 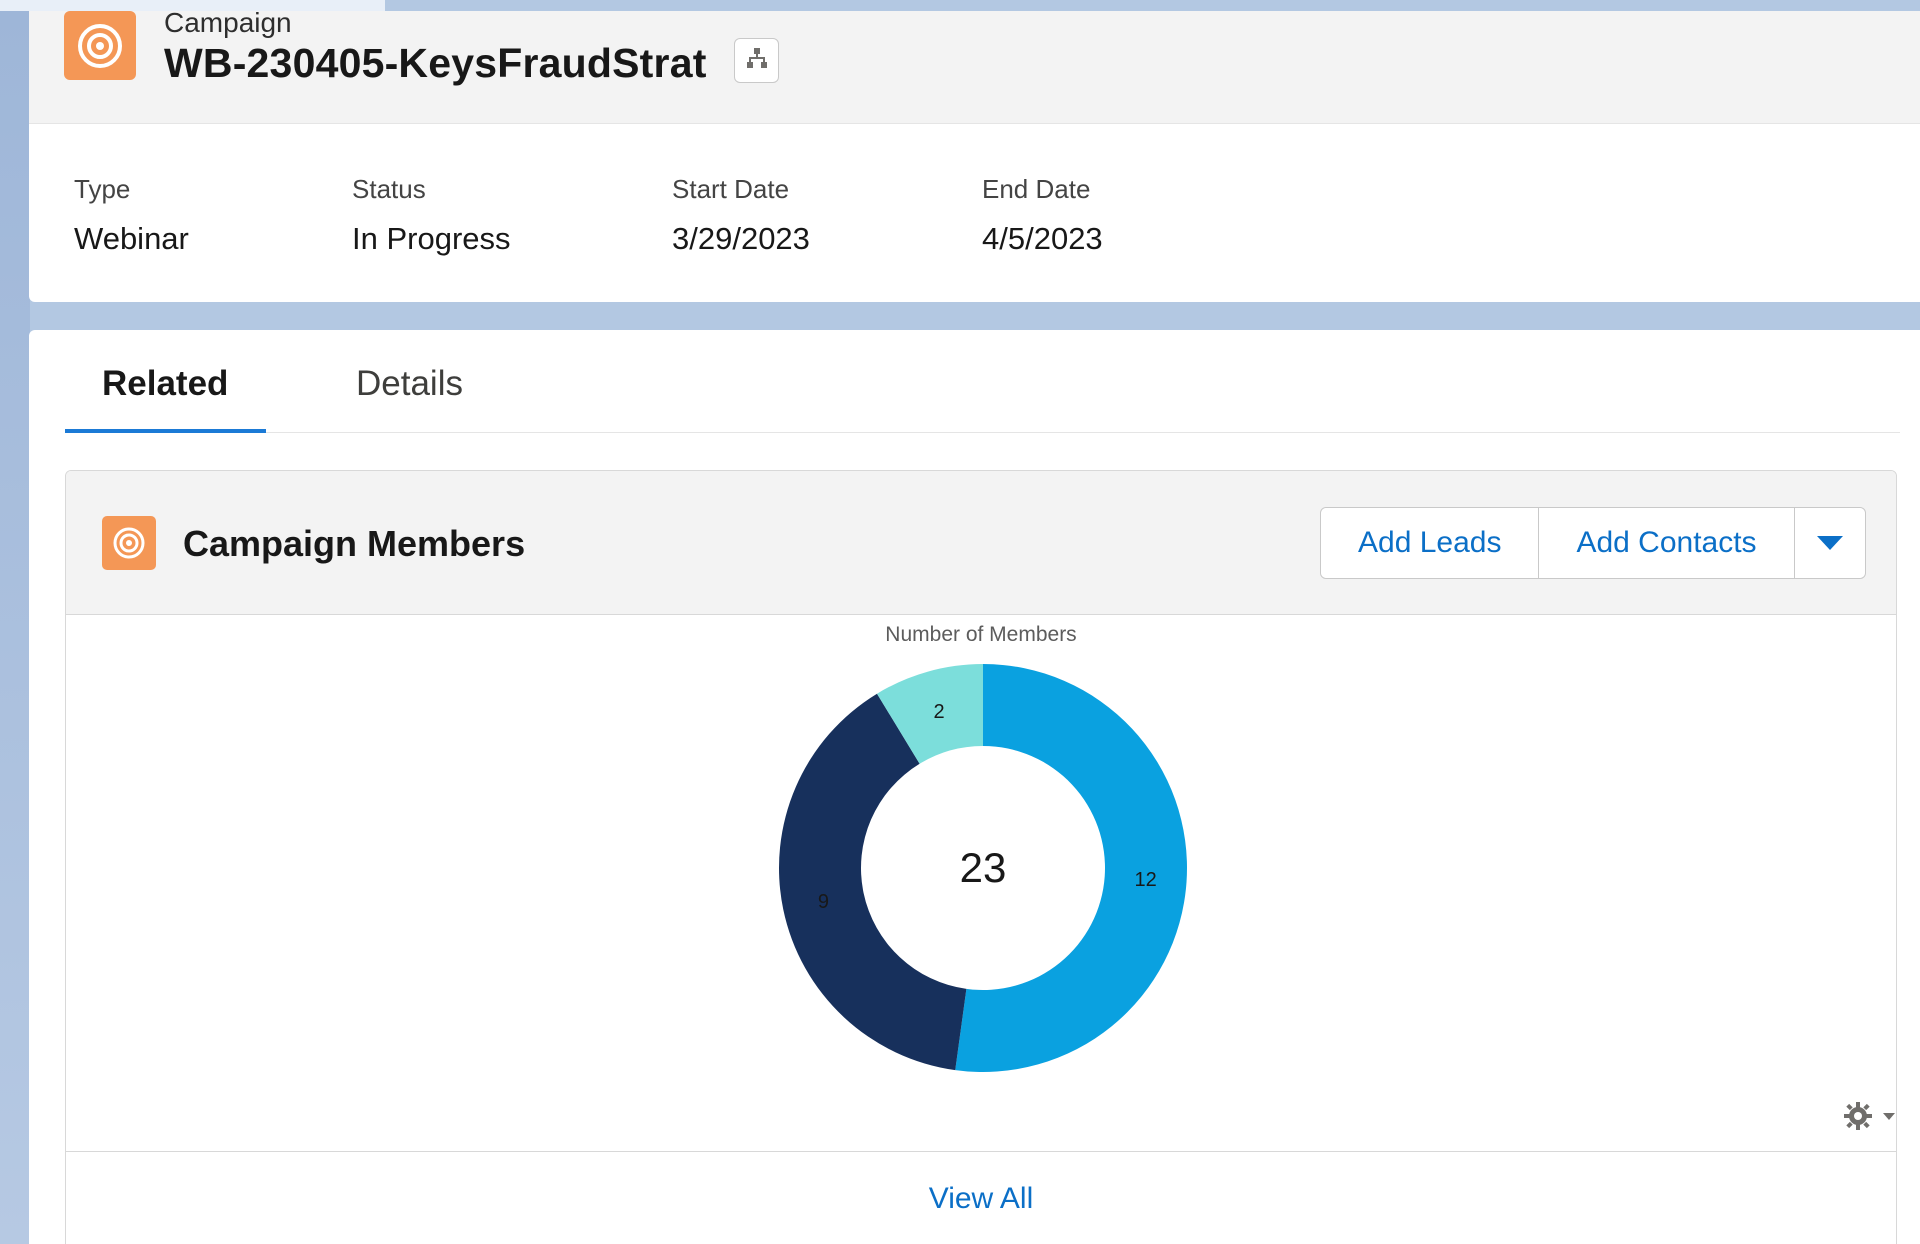 I want to click on action-button-group: Add Leads Add Contacts, so click(x=1593, y=543).